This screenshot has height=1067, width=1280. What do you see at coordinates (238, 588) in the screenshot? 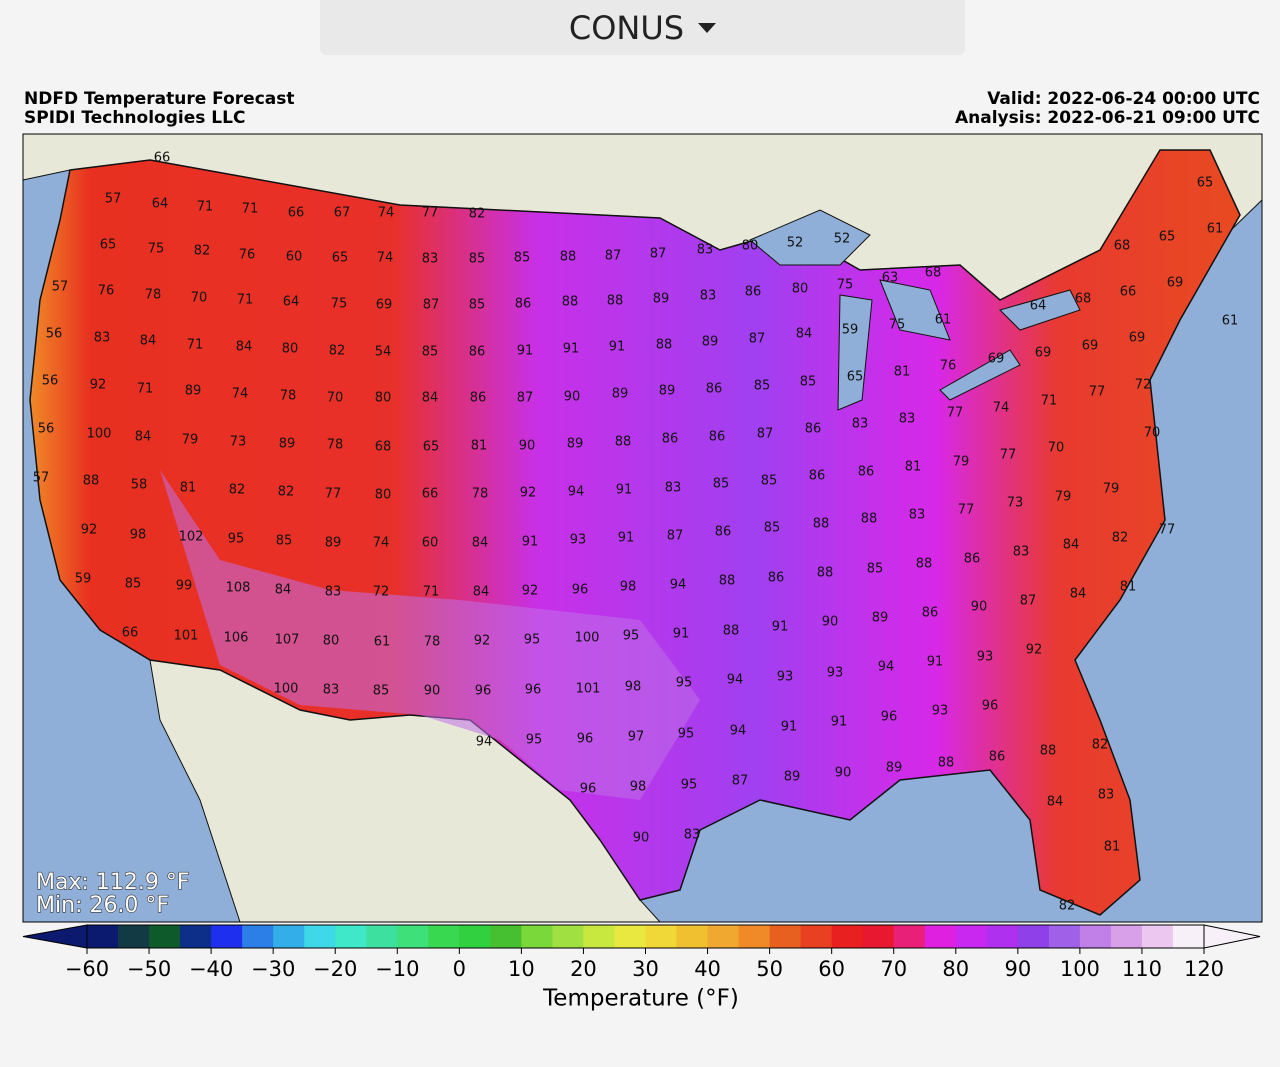
I see `station-temp: 108` at bounding box center [238, 588].